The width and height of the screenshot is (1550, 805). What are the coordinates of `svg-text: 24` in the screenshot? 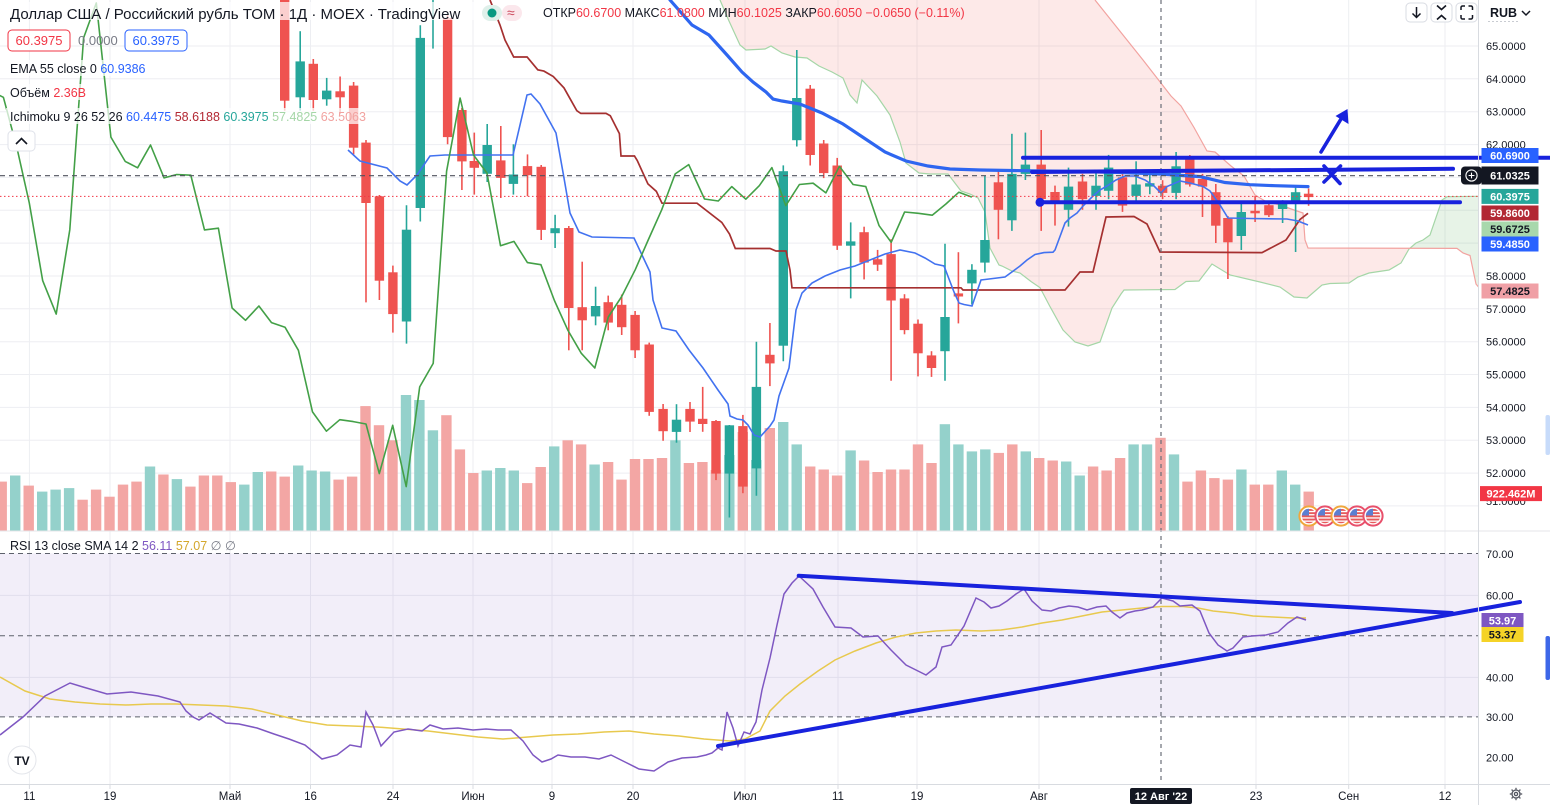 It's located at (393, 797).